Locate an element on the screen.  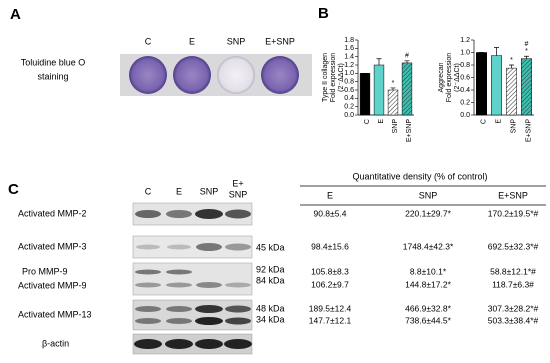
table-cell: 118.7±6.3# is located at coordinates (513, 284).